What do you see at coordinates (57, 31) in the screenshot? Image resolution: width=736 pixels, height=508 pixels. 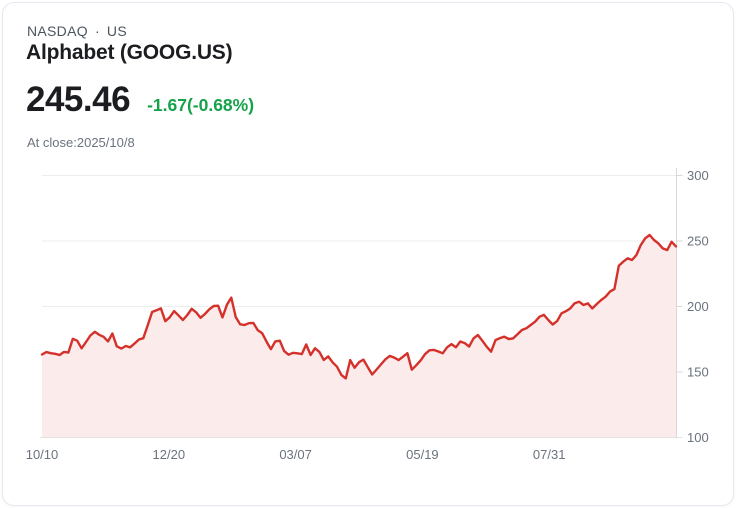 I see `exchange-name: NASDAQ` at bounding box center [57, 31].